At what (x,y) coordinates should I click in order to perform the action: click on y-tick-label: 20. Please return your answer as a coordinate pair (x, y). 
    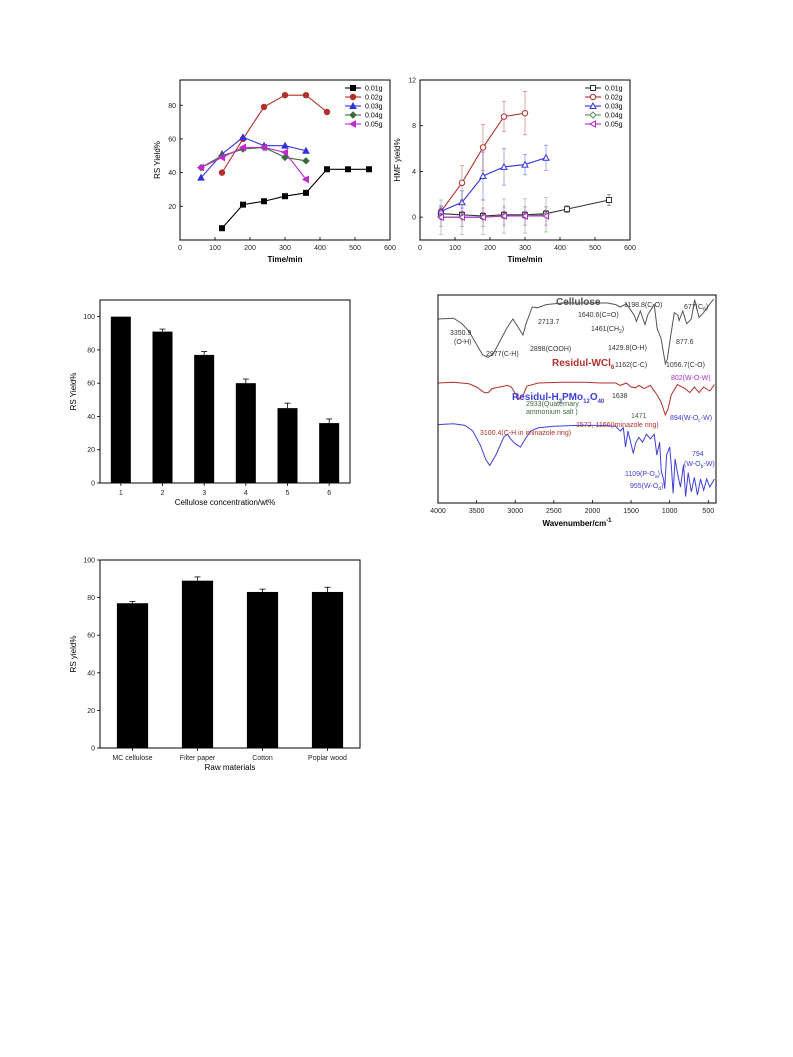
    Looking at the image, I should click on (172, 207).